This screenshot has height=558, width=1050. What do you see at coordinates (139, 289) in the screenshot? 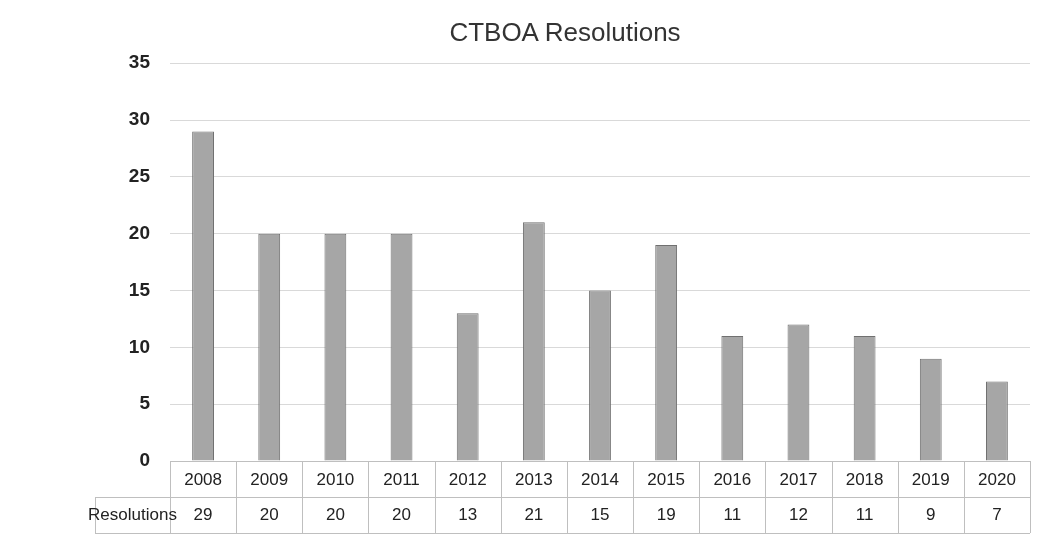
I see `y-tick-label: 15` at bounding box center [139, 289].